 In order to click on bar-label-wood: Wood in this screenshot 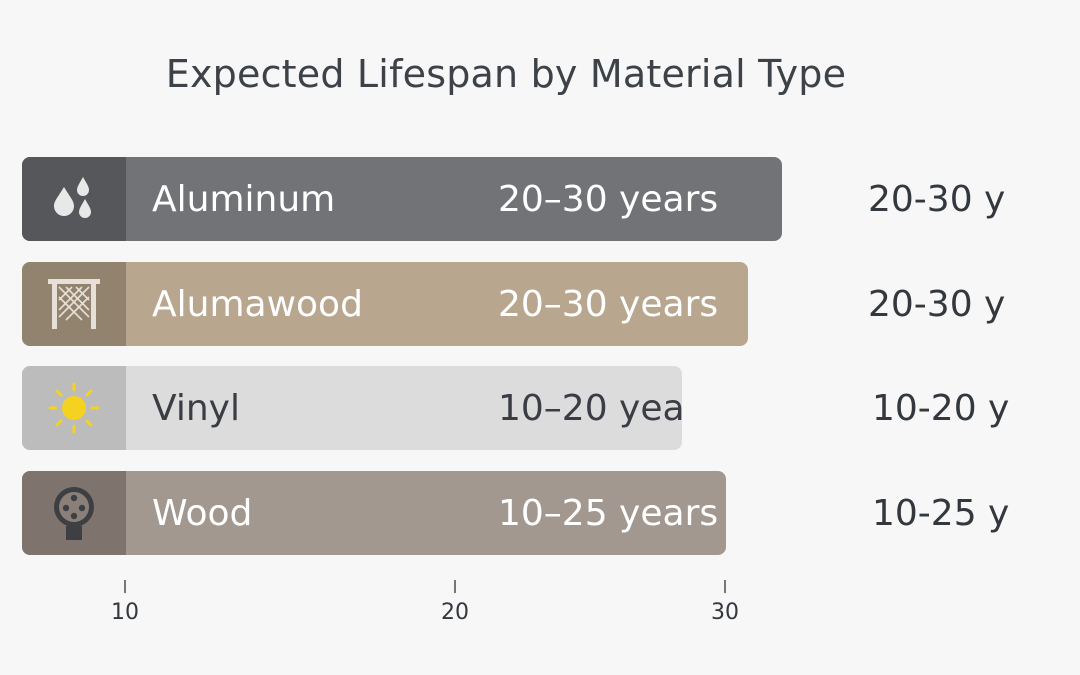, I will do `click(202, 513)`.